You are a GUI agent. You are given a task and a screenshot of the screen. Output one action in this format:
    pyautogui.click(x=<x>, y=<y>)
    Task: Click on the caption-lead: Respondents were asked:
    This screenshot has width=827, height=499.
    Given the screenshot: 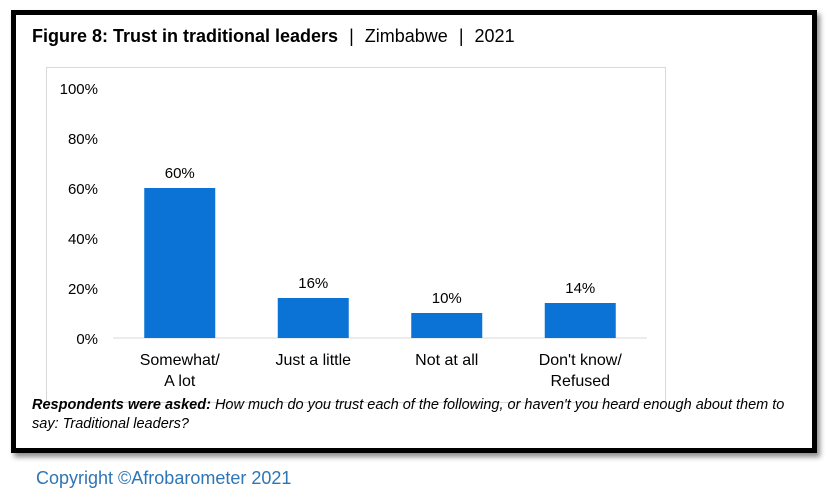 What is the action you would take?
    pyautogui.click(x=121, y=405)
    